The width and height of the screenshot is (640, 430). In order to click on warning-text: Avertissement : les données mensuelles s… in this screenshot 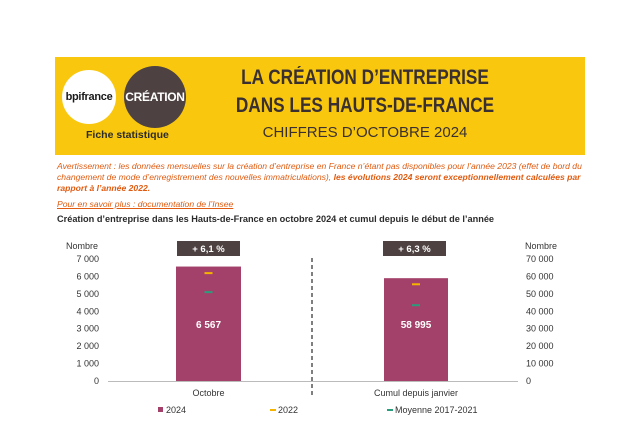, I will do `click(319, 172)`.